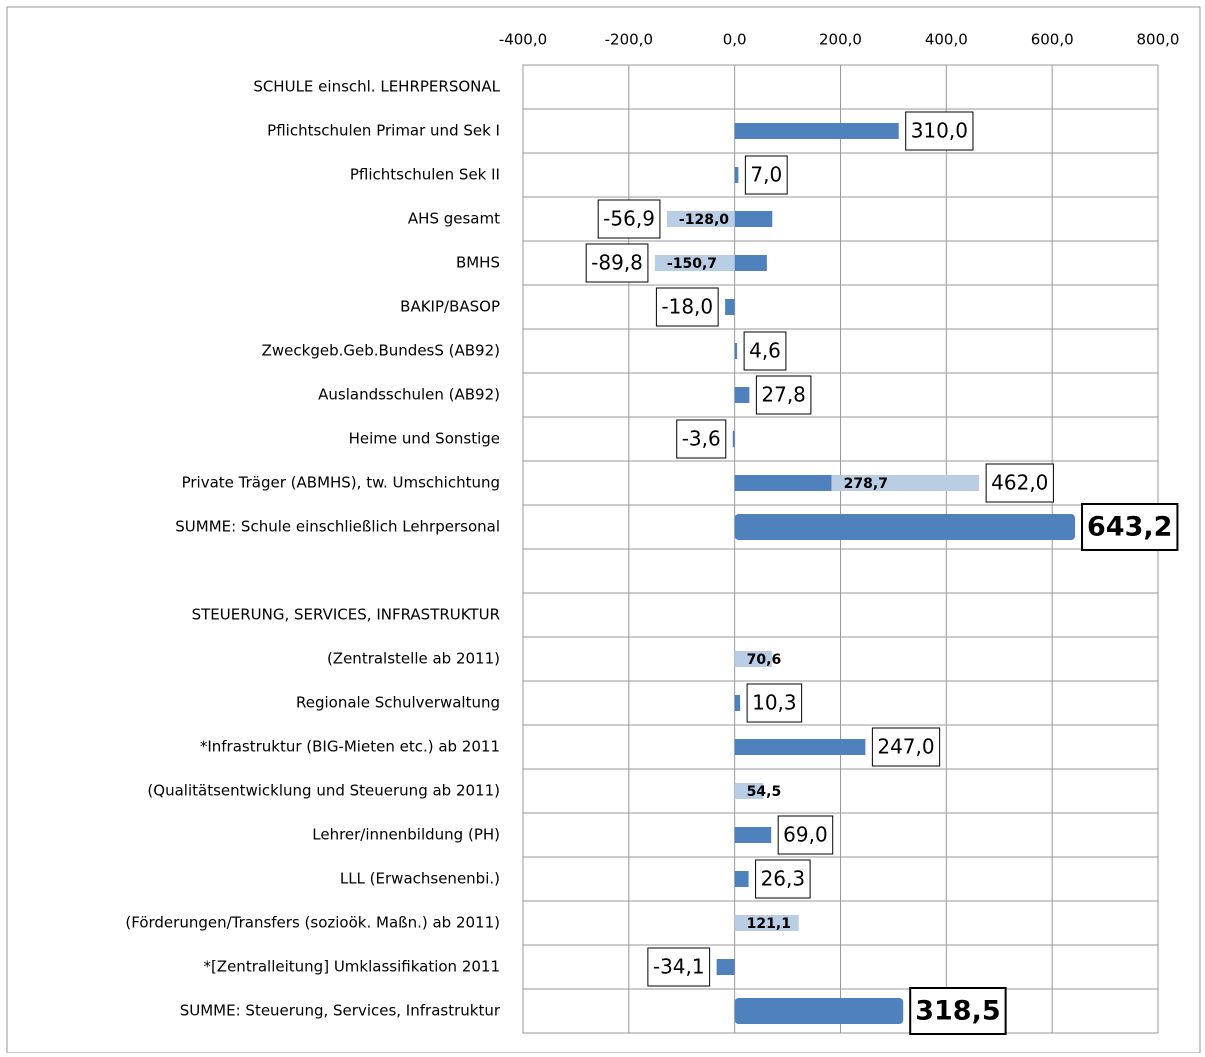 The width and height of the screenshot is (1205, 1057). What do you see at coordinates (406, 835) in the screenshot?
I see `category-label: Lehrer/innenbildung (PH)` at bounding box center [406, 835].